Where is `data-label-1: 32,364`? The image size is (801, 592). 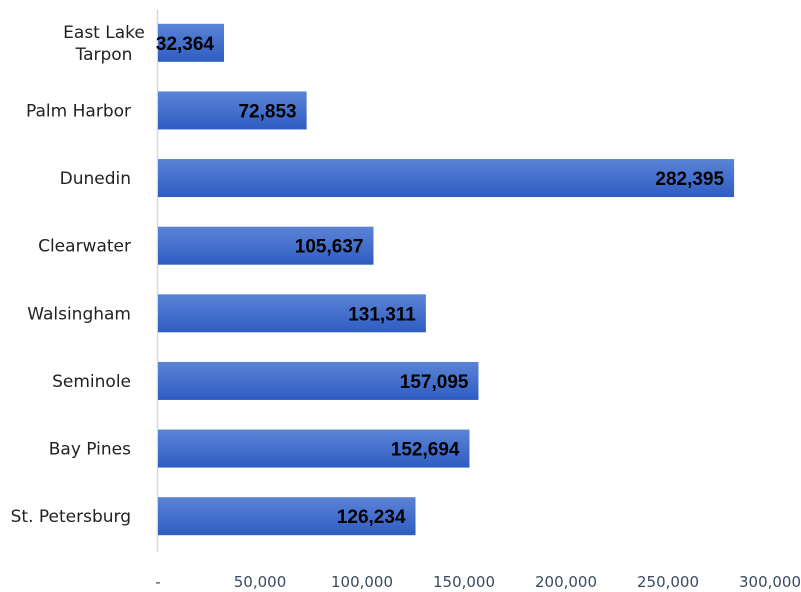
data-label-1: 32,364 is located at coordinates (185, 44).